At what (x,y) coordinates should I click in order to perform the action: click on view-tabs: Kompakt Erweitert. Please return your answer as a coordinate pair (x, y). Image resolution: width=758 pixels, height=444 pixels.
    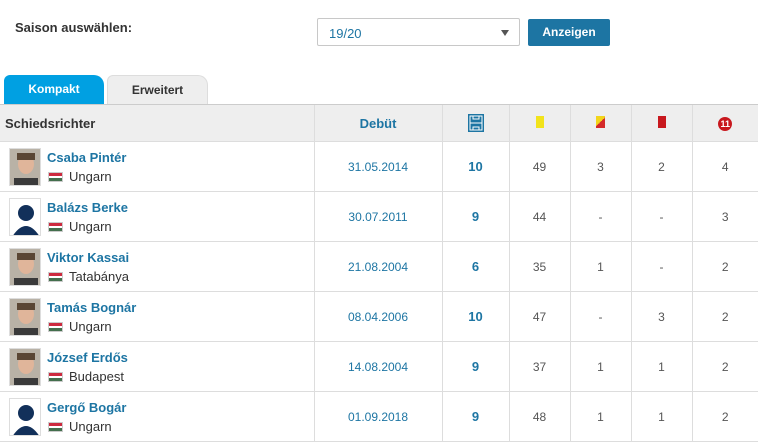
    Looking at the image, I should click on (379, 90).